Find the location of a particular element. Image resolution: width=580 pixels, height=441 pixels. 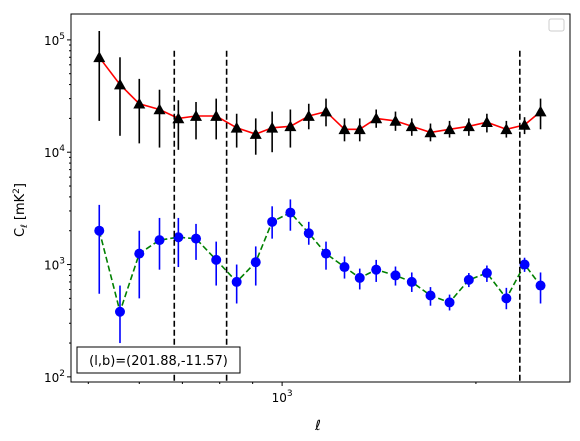

annotation-box is located at coordinates (158, 360).